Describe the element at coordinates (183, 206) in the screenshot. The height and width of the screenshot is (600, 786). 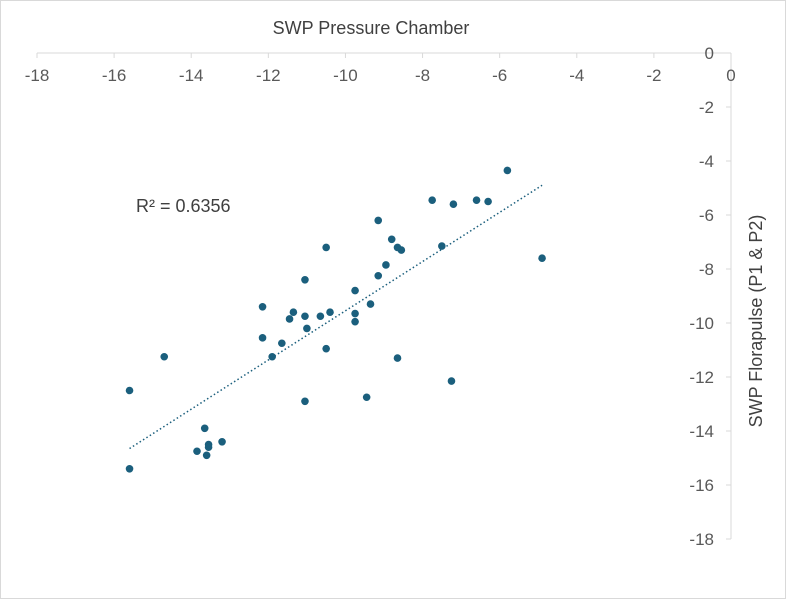
I see `r-squared-label: R² = 0.6356` at that location.